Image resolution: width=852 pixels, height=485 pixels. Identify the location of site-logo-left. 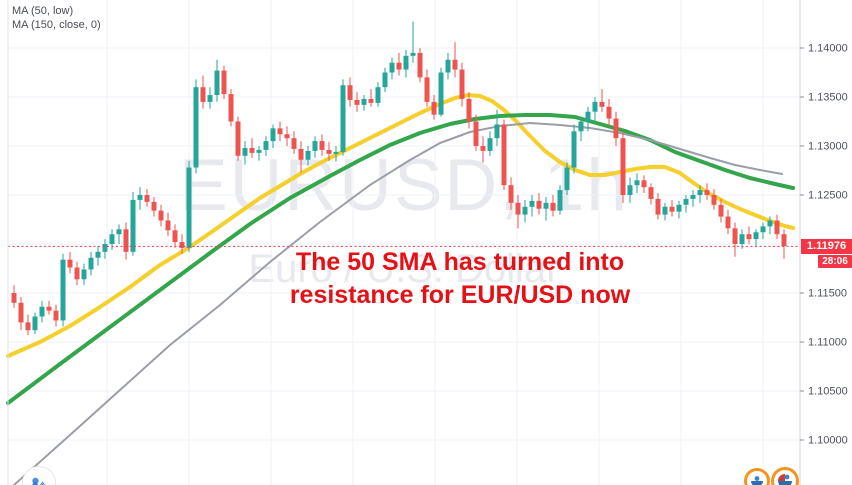
(757, 476).